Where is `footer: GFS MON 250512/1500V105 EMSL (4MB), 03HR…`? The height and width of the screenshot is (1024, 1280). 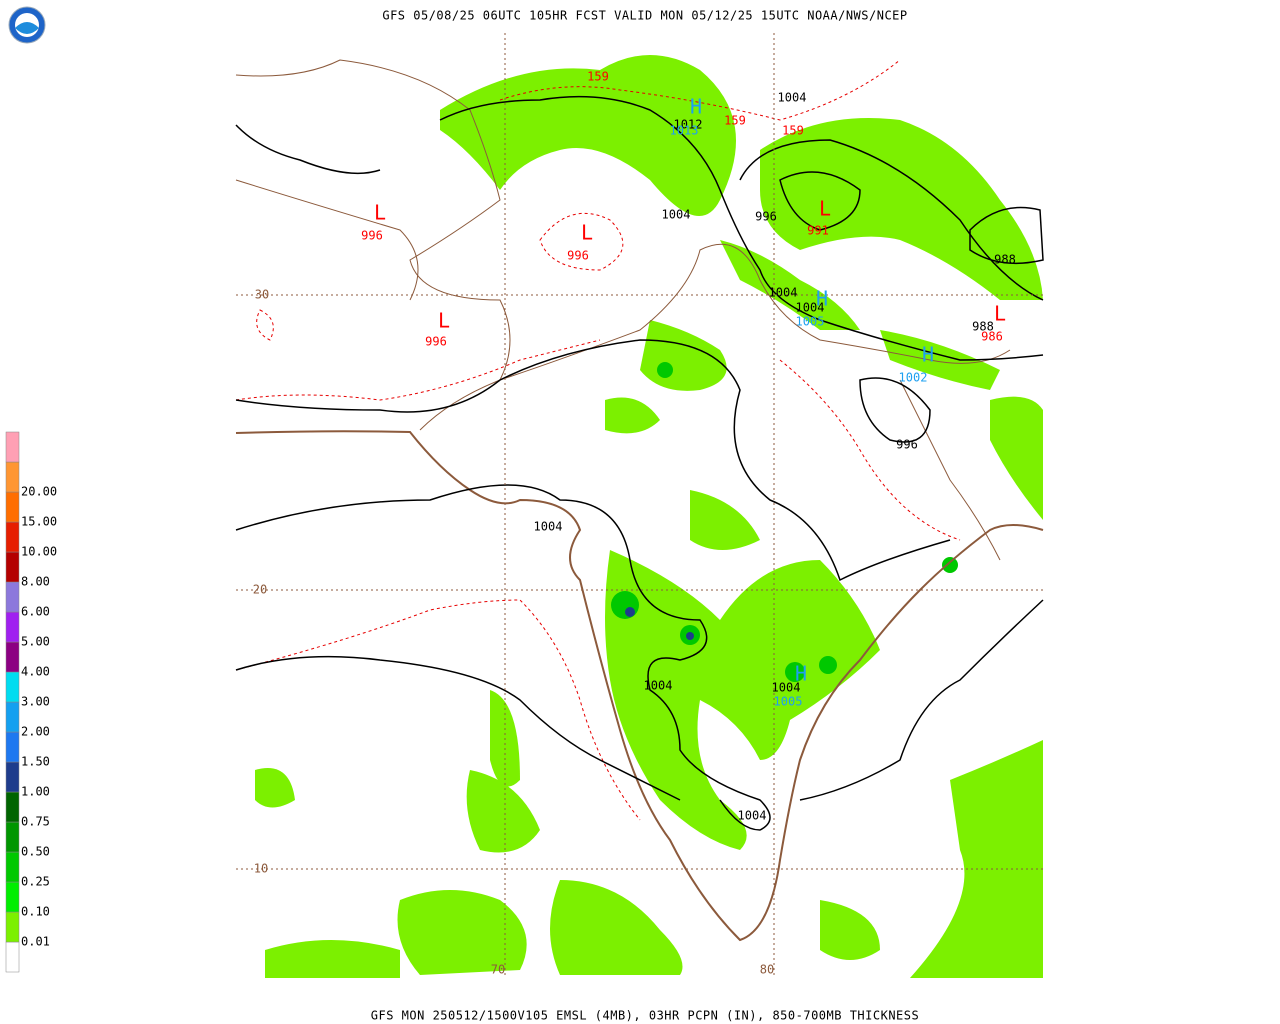 footer: GFS MON 250512/1500V105 EMSL (4MB), 03HR… is located at coordinates (645, 1016).